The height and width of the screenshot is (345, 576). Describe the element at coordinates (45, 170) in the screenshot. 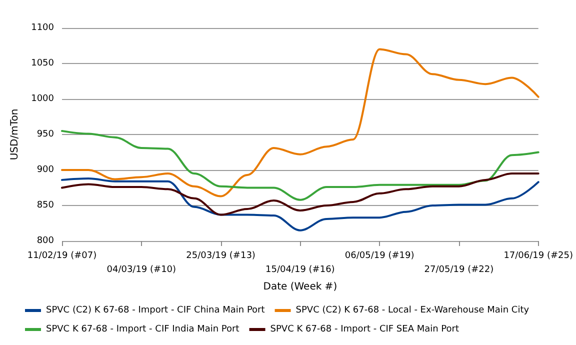

I see `y-tick-label: 900` at that location.